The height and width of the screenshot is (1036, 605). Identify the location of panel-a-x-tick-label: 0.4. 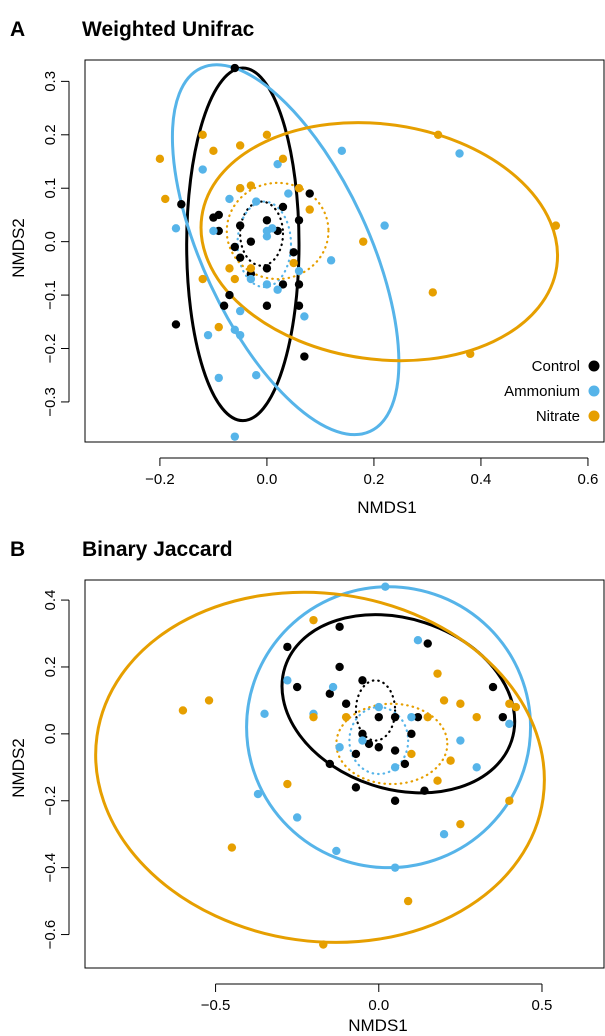
(481, 479).